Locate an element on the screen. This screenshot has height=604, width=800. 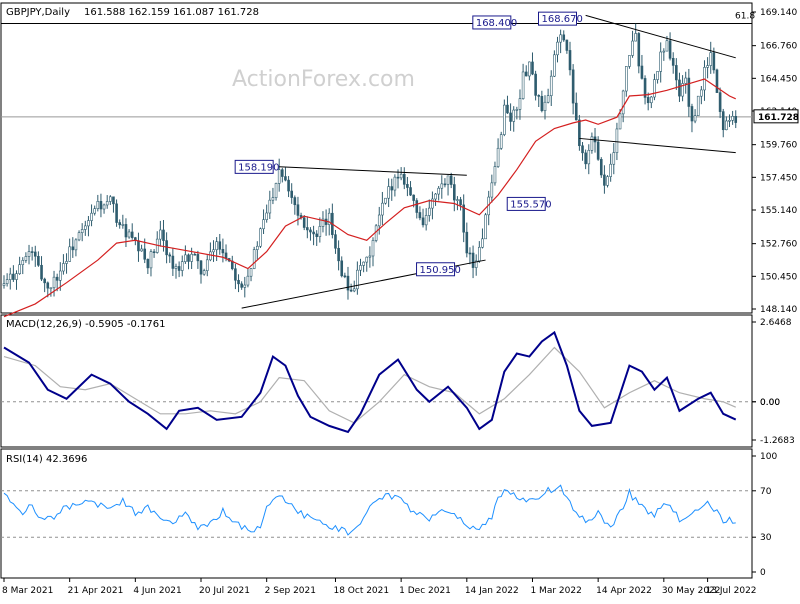
price-axis-label: 152.760 is located at coordinates (778, 245).